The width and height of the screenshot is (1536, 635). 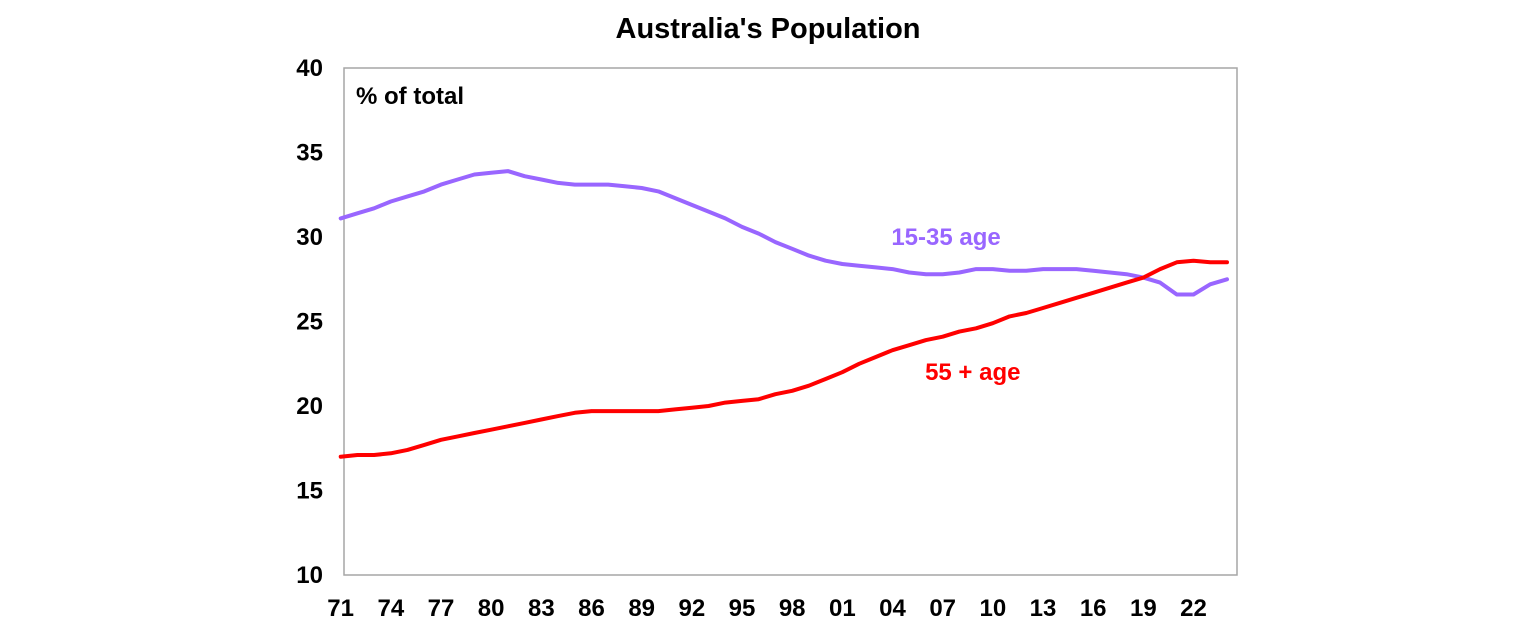 What do you see at coordinates (541, 608) in the screenshot?
I see `x-tick-label: 83` at bounding box center [541, 608].